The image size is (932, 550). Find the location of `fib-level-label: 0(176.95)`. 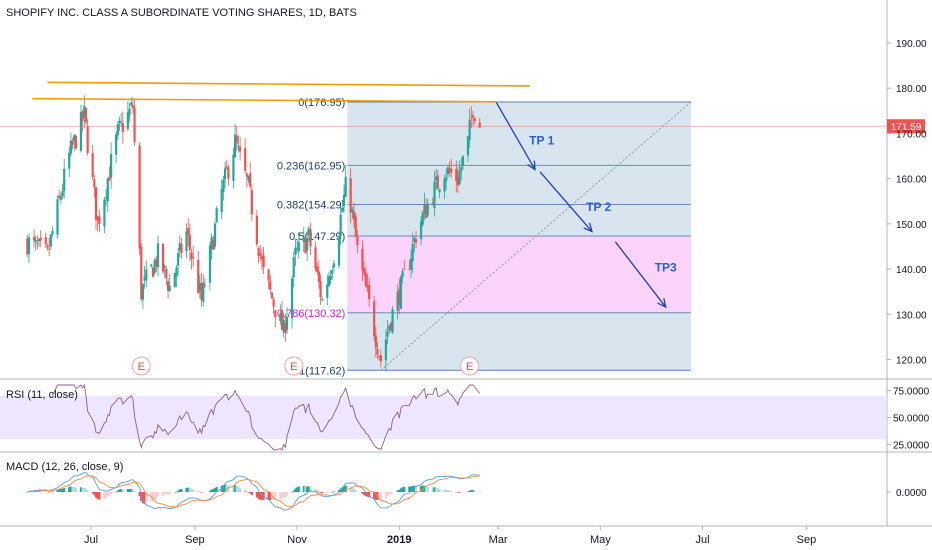

fib-level-label: 0(176.95) is located at coordinates (321, 103).